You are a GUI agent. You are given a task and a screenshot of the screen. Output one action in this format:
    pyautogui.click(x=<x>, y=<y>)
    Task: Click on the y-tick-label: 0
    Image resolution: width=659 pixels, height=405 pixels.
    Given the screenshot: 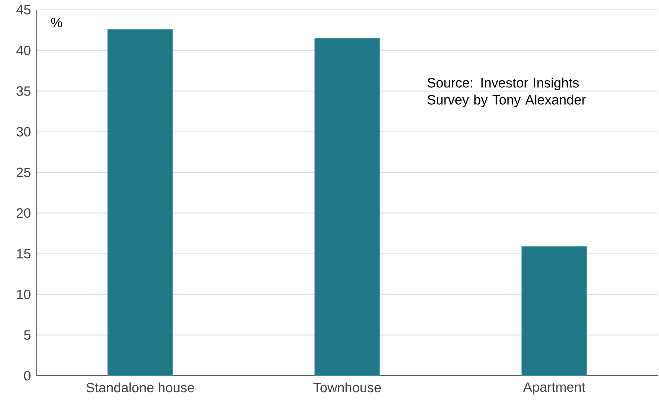 What is the action you would take?
    pyautogui.click(x=27, y=376)
    